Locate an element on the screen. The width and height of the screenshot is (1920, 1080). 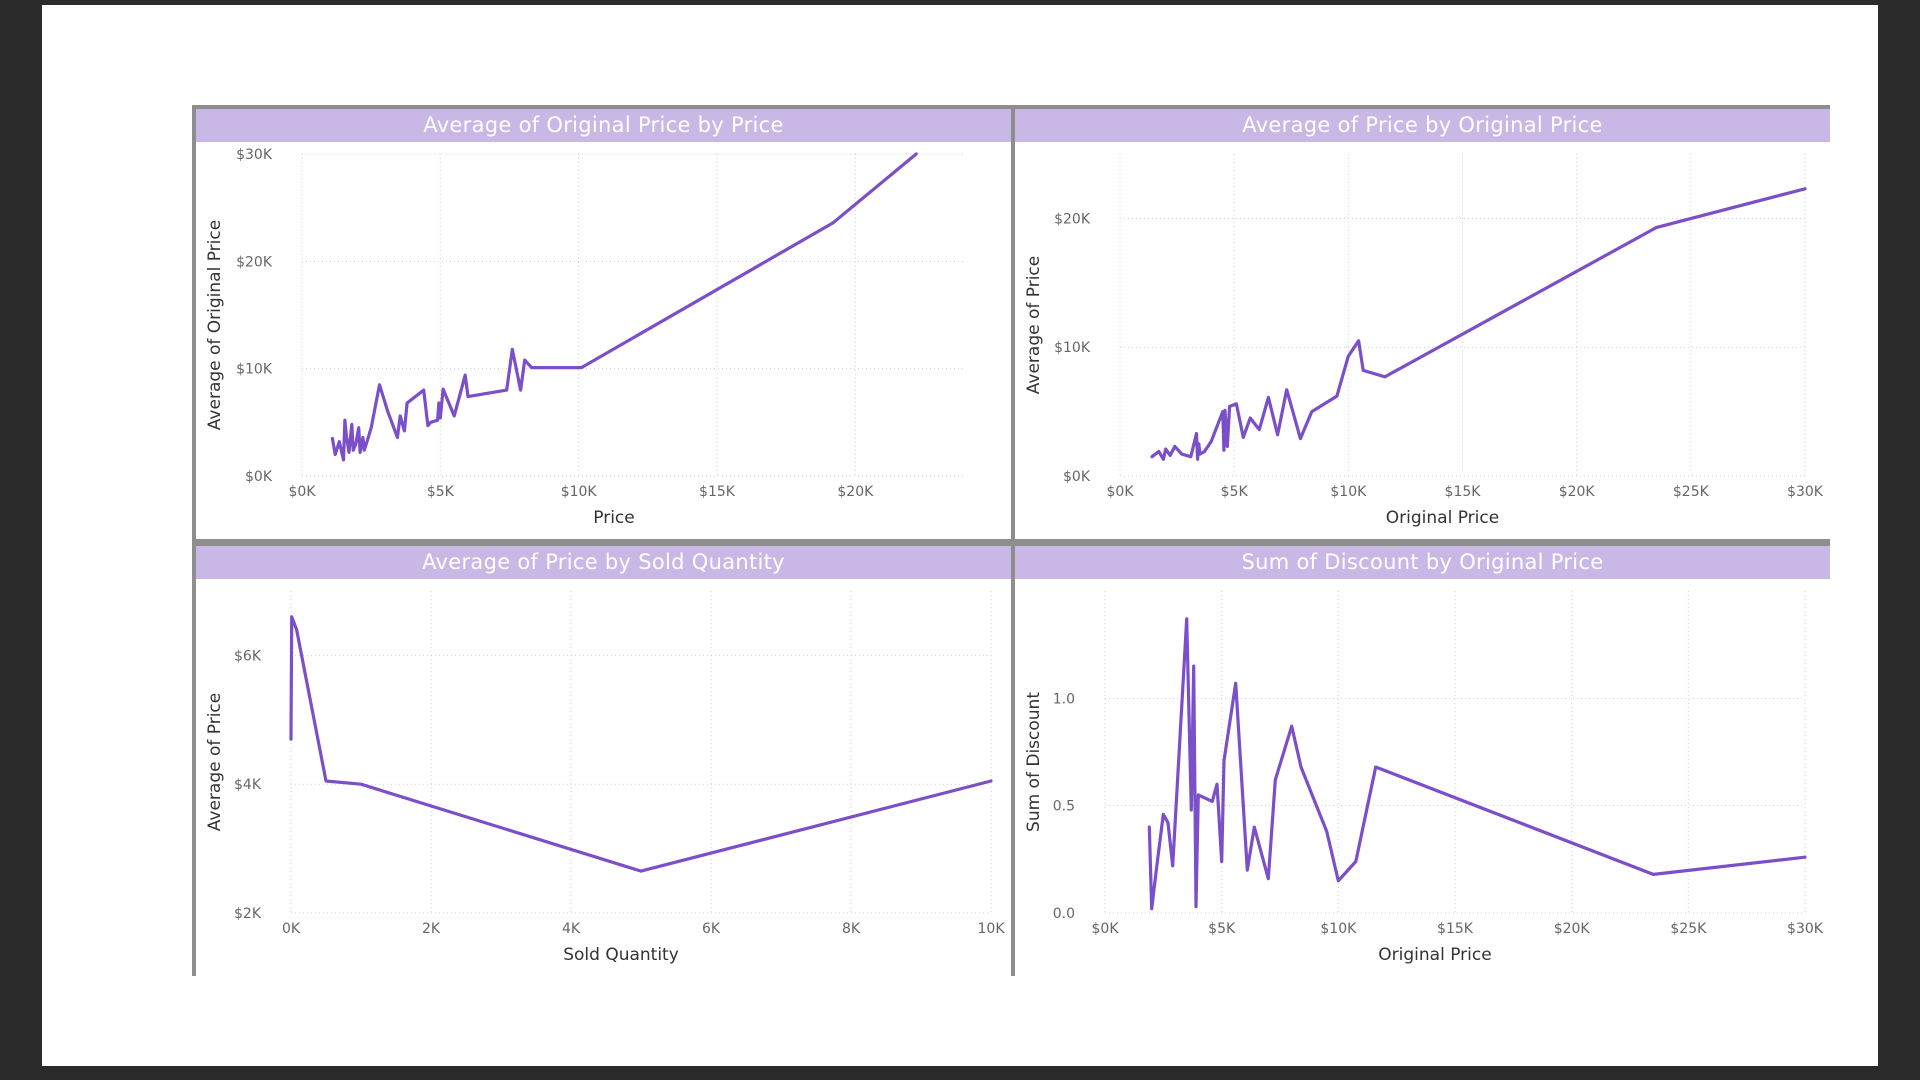
chart-title: Average of Price by Sold Quantity is located at coordinates (603, 562).